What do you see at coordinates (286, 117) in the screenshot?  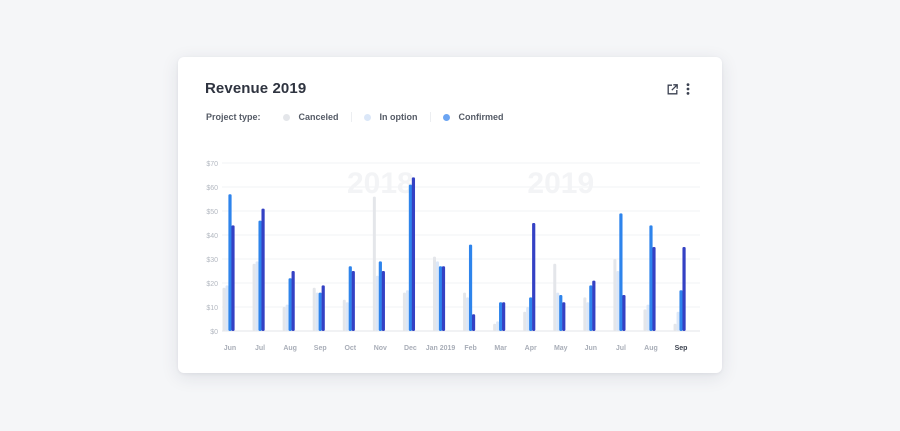 I see `legend-dot-canceled` at bounding box center [286, 117].